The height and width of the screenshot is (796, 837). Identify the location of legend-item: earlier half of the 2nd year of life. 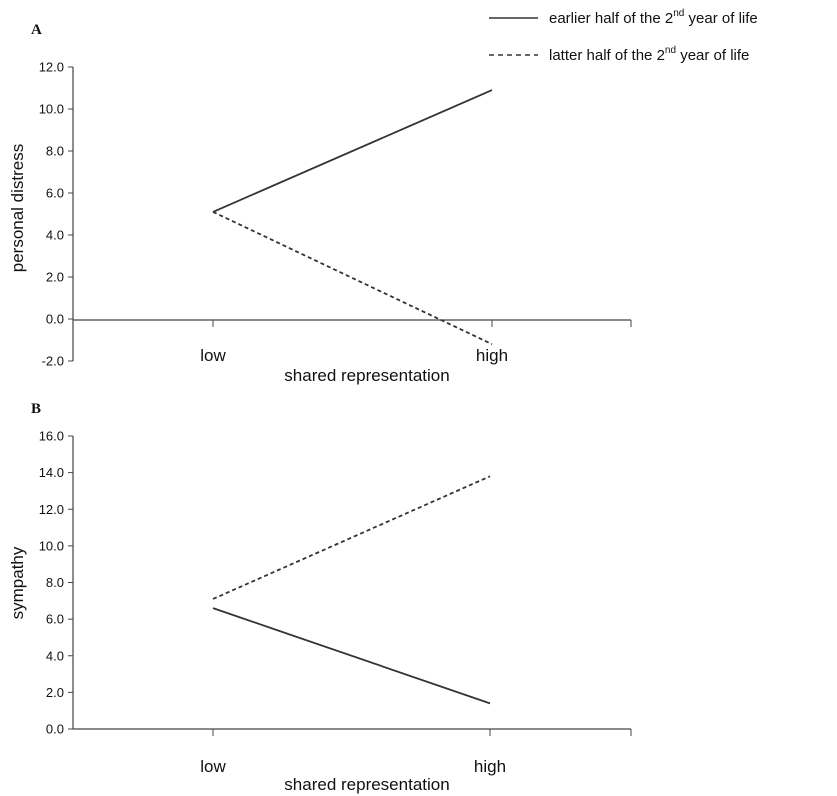
(623, 17).